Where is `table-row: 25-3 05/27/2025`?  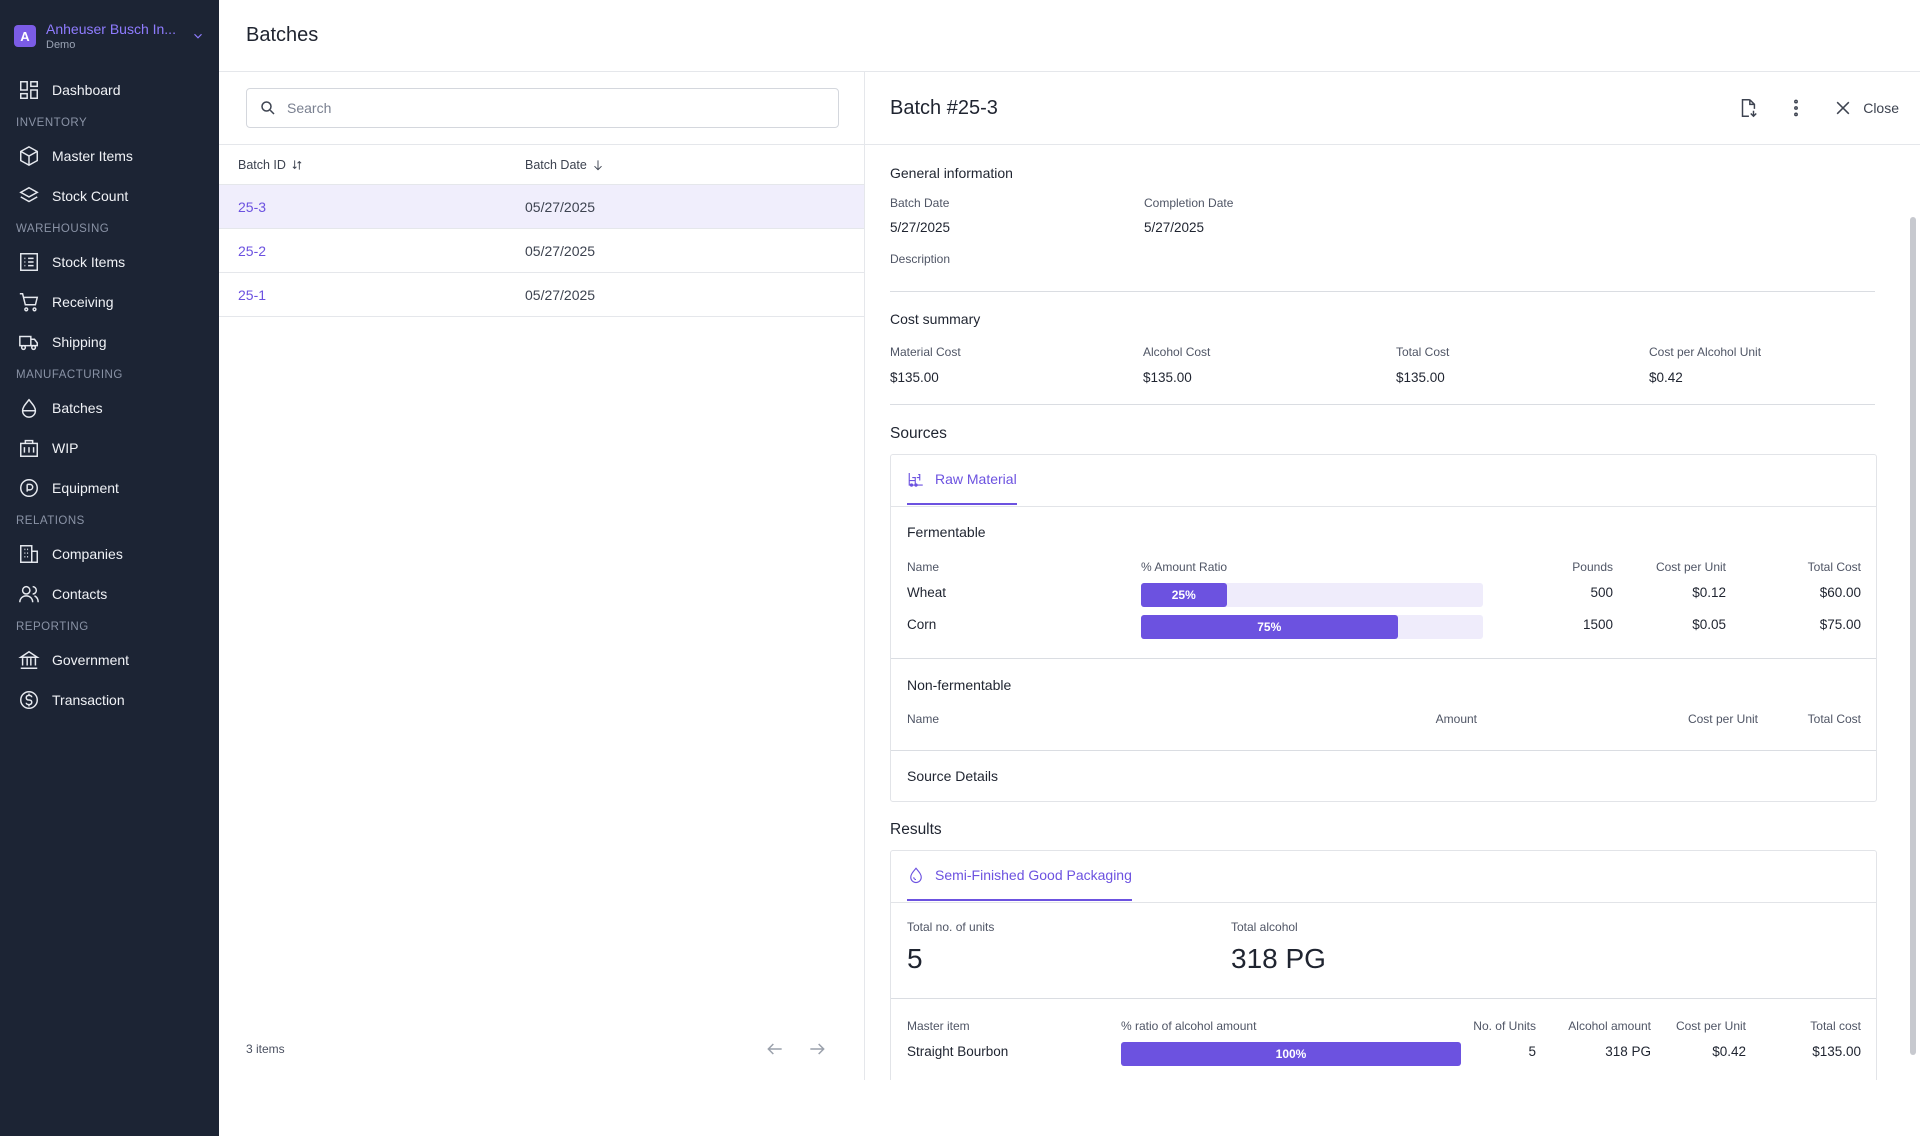
table-row: 25-3 05/27/2025 is located at coordinates (541, 207).